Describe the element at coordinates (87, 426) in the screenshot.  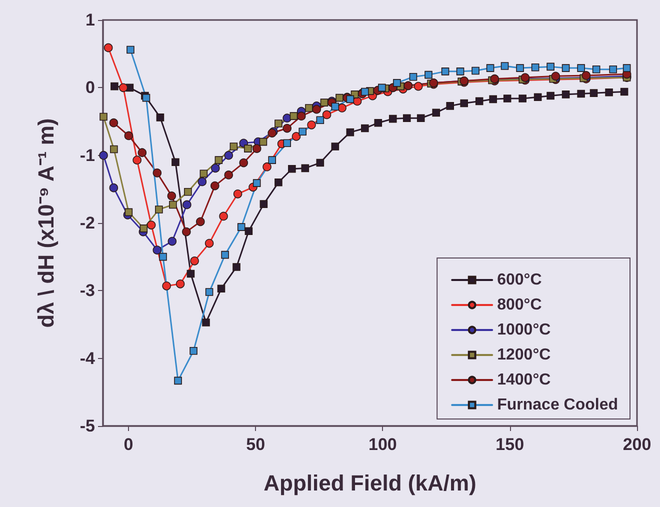
I see `y-tick-label: -5` at that location.